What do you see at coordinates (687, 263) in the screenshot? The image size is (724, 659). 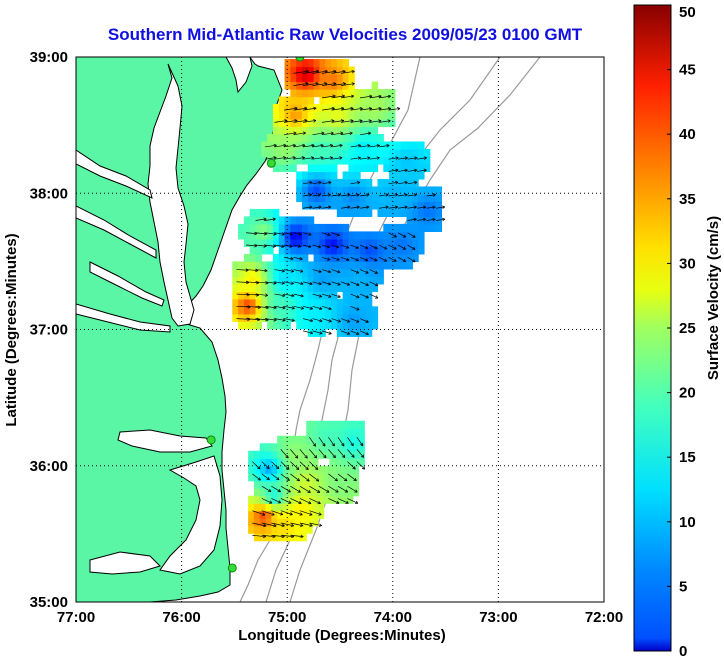 I see `colorbar-tick-label: 30` at bounding box center [687, 263].